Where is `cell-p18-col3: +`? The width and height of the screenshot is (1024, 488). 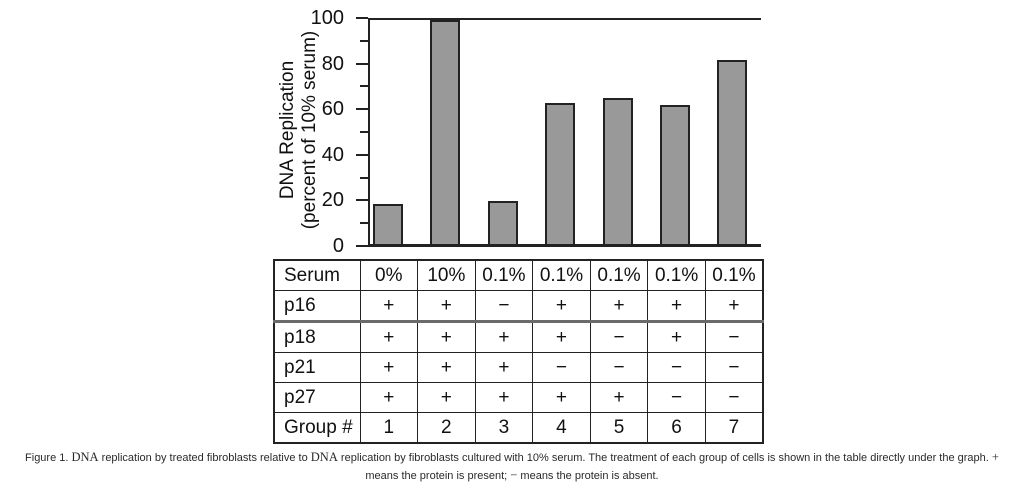
cell-p18-col3: + is located at coordinates (504, 337).